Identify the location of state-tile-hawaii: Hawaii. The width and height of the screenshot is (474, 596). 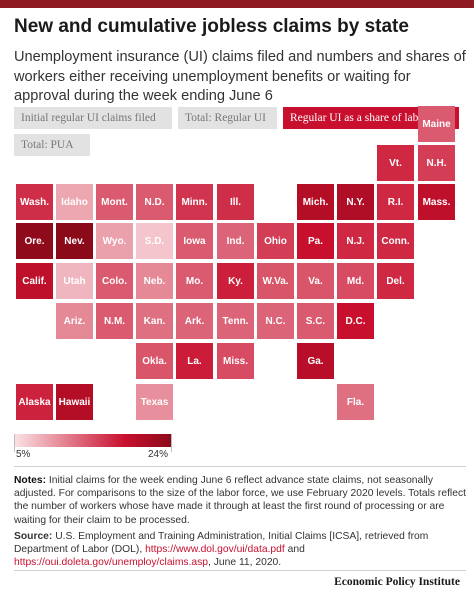
(74, 402).